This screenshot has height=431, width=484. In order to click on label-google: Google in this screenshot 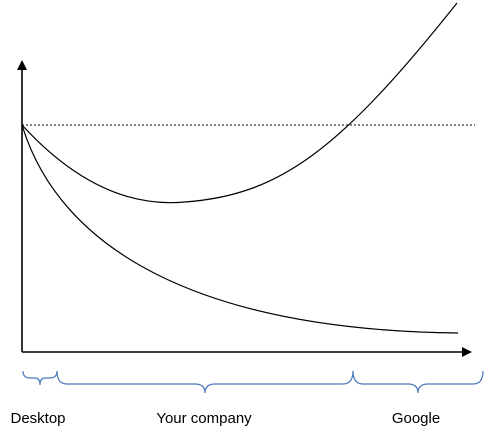, I will do `click(416, 418)`.